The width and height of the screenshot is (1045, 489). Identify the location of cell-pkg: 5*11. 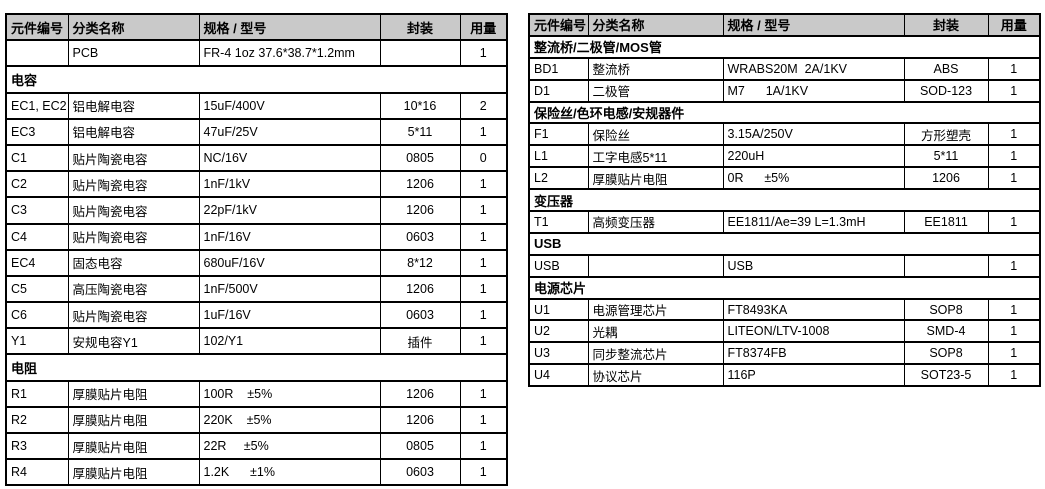
(946, 156).